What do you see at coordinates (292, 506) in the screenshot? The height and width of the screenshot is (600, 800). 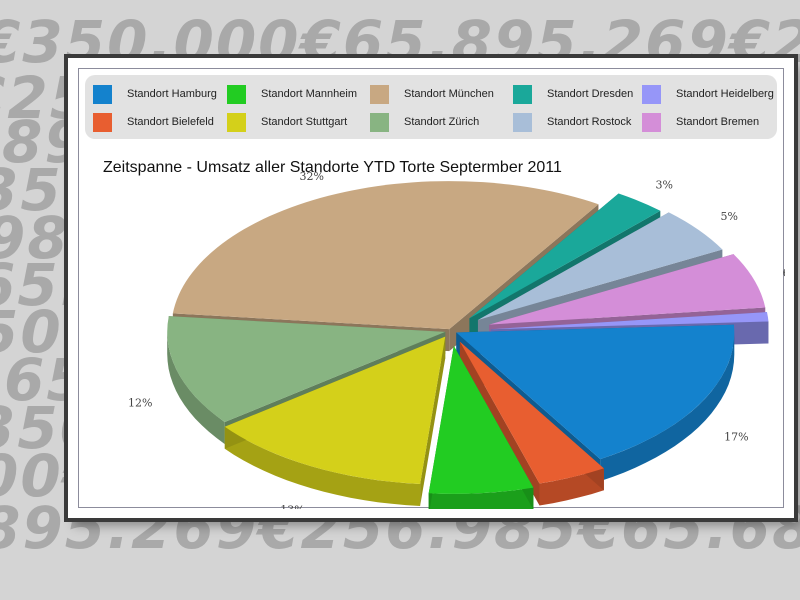 I see `pct-label-standort-stuttgart: 13%` at bounding box center [292, 506].